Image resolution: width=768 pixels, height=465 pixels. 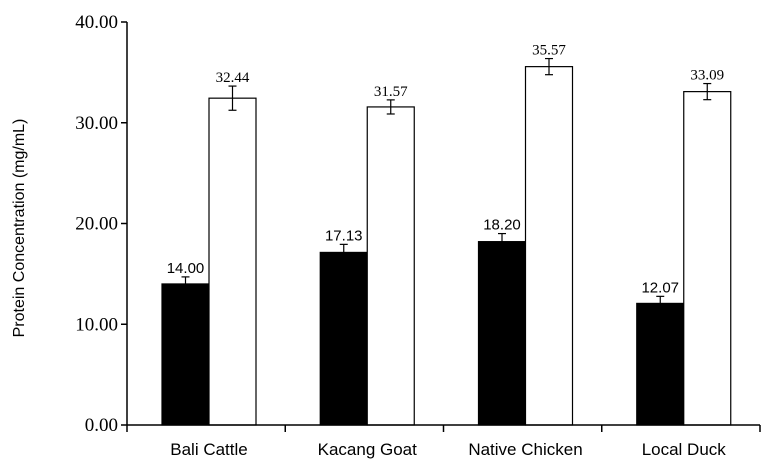 I want to click on y-tick-label: 0.00, so click(x=101, y=425).